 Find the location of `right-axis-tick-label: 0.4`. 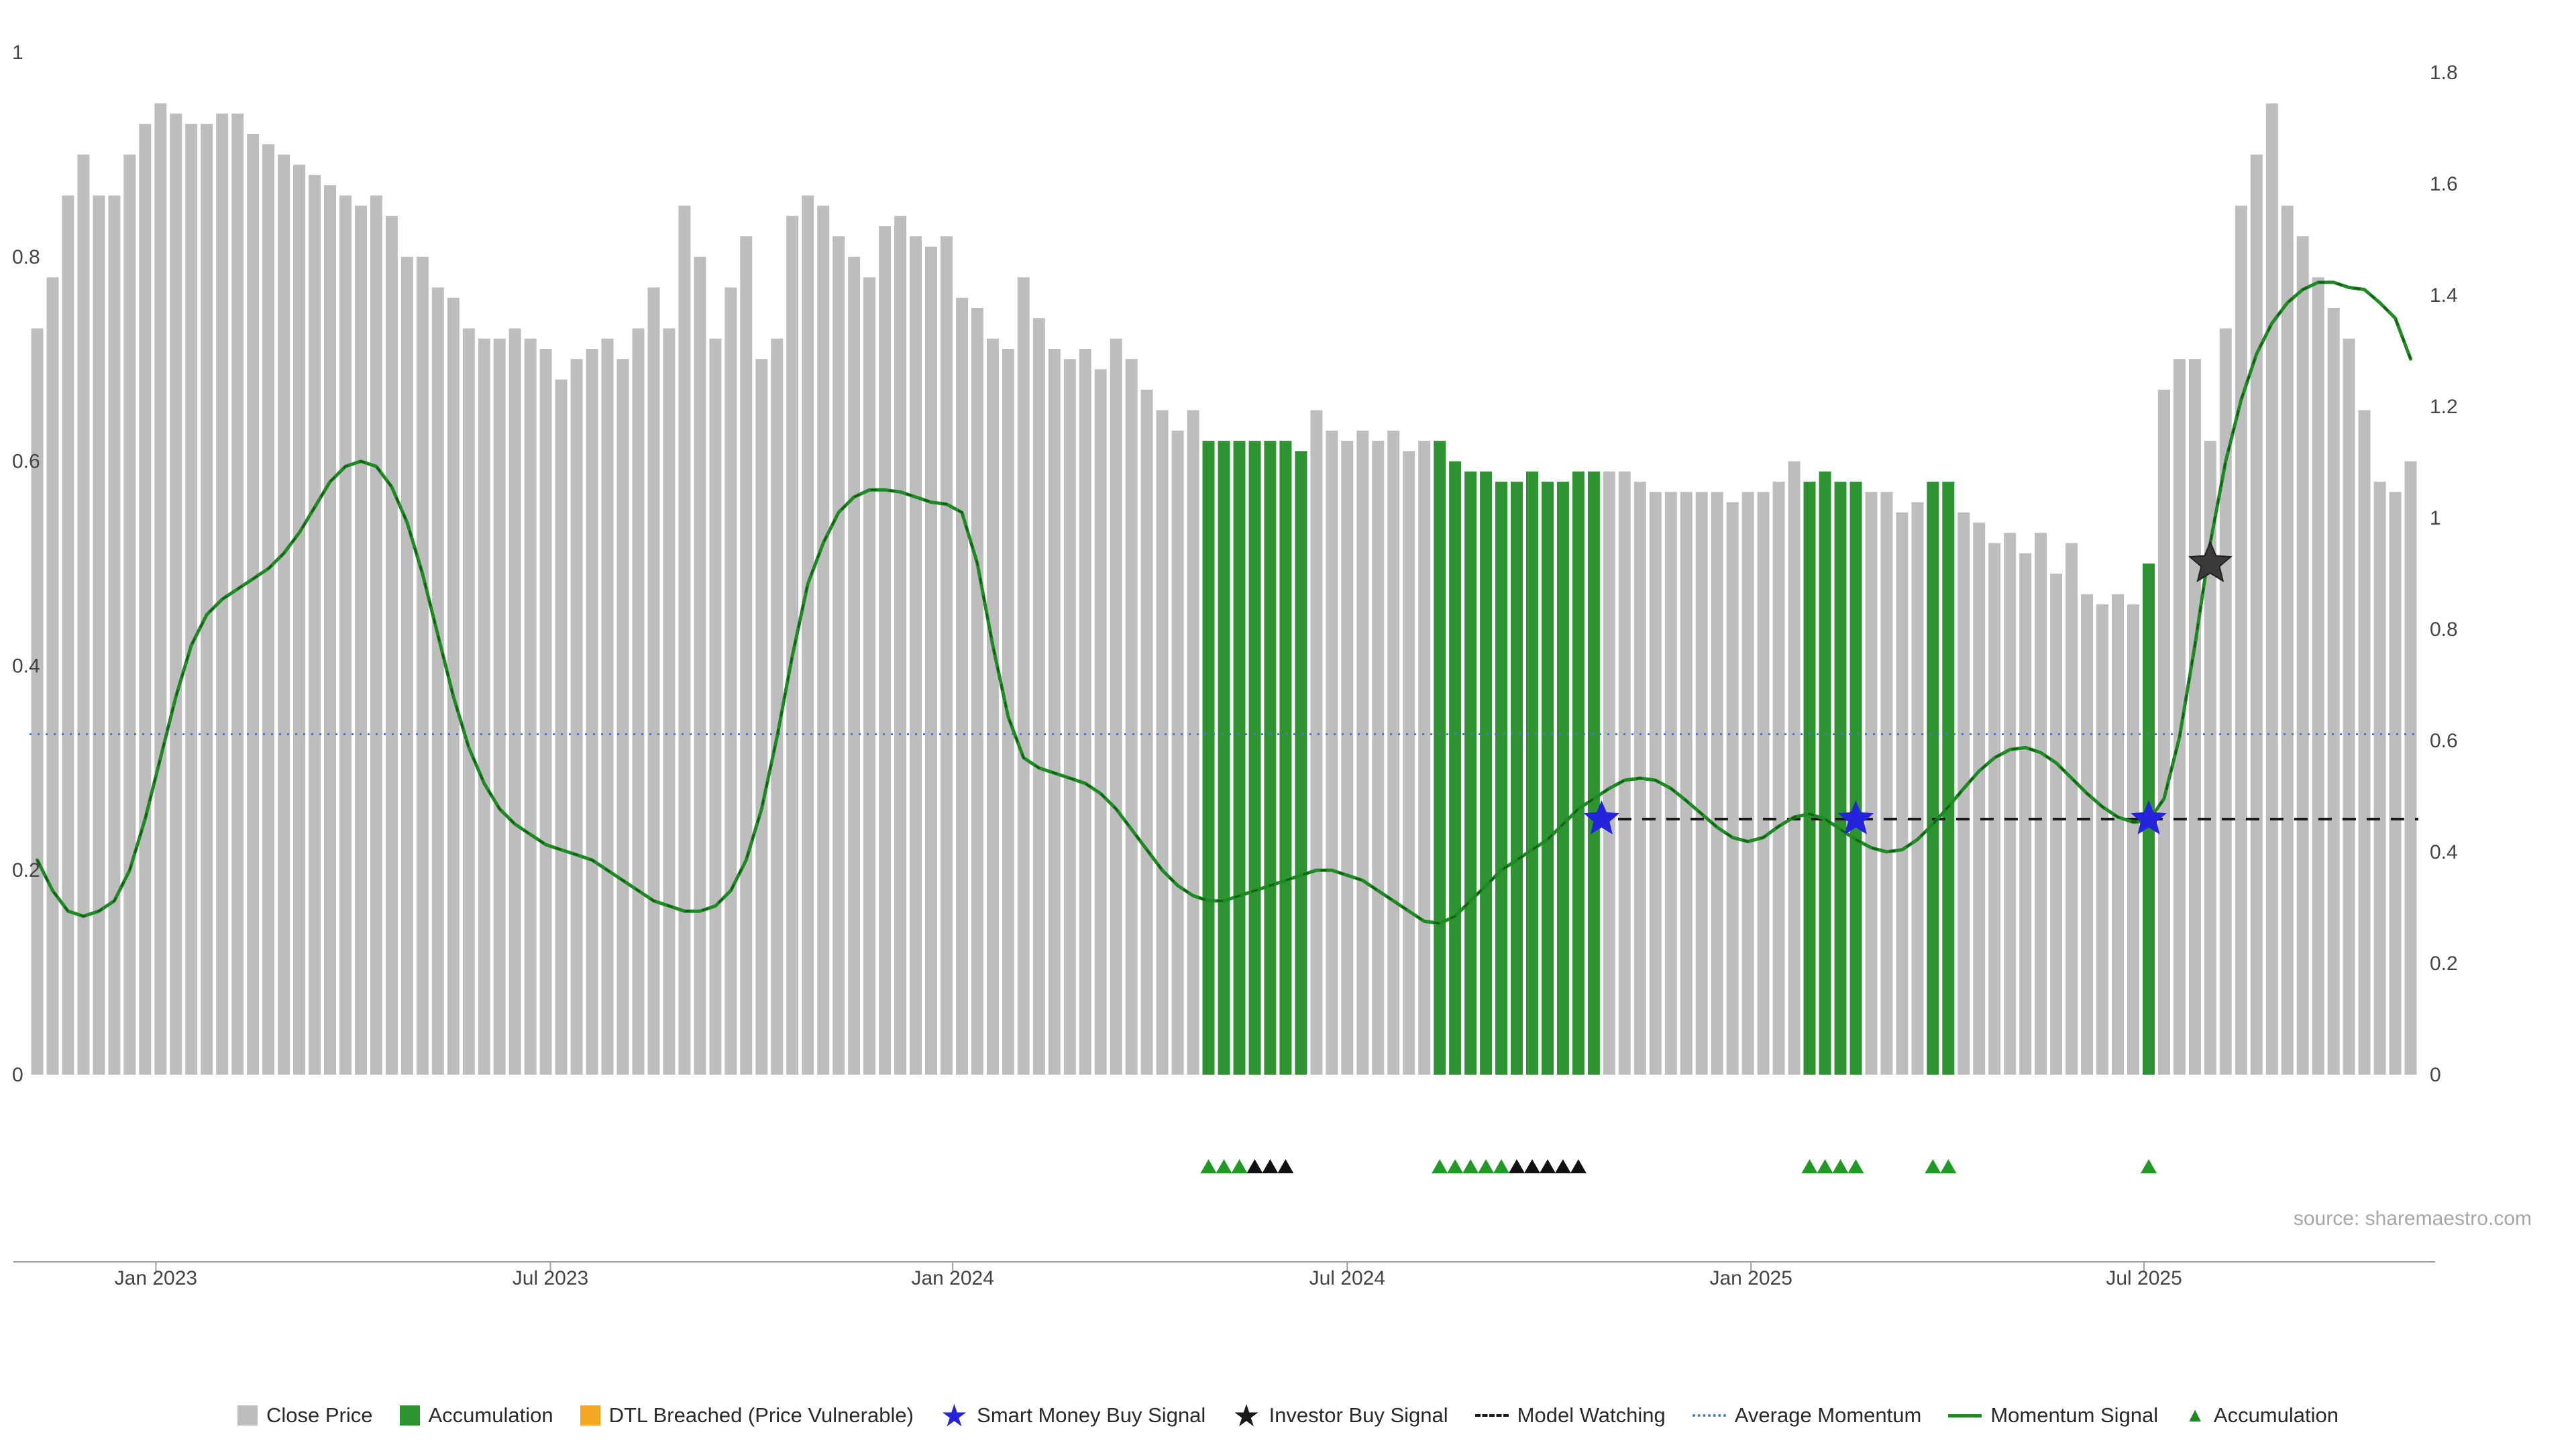

right-axis-tick-label: 0.4 is located at coordinates (2444, 852).